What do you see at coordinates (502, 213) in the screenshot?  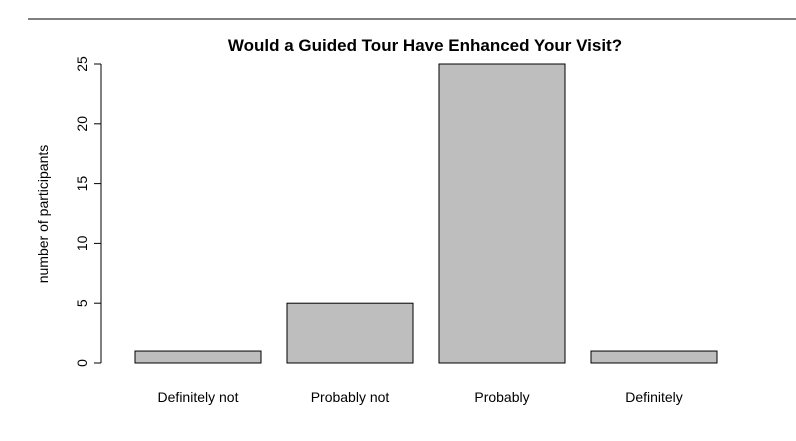 I see `bar-probably` at bounding box center [502, 213].